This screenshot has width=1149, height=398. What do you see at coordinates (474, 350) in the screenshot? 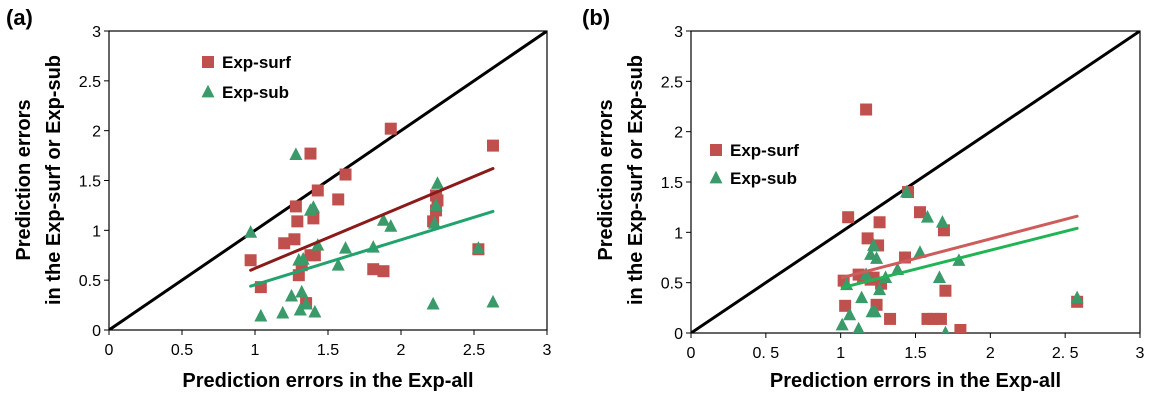
I see `x-tick-label: 2.5` at bounding box center [474, 350].